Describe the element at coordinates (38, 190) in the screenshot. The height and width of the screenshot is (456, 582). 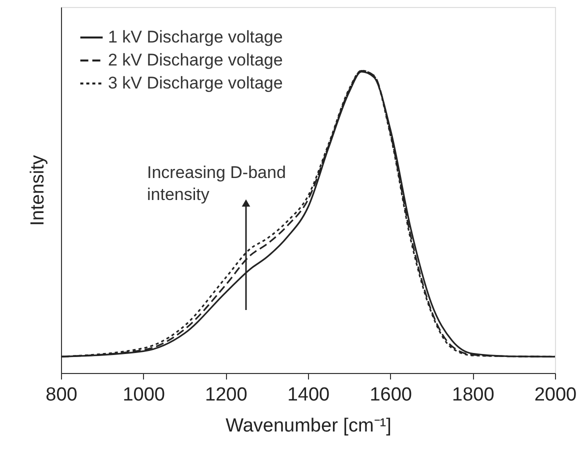
I see `y-axis-title: Intensity` at that location.